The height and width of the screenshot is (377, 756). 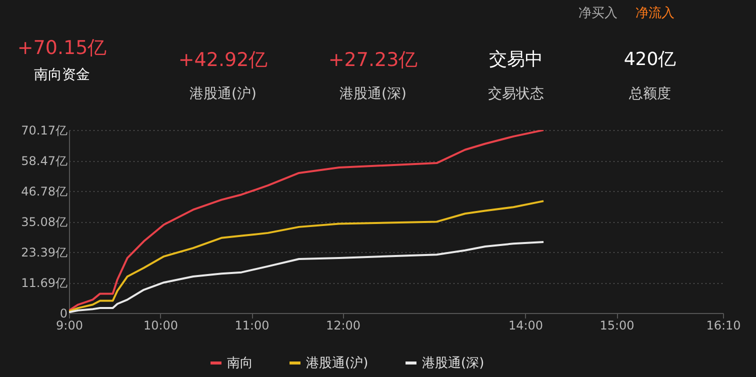 I want to click on x-tick-label: 10:00, so click(x=160, y=325).